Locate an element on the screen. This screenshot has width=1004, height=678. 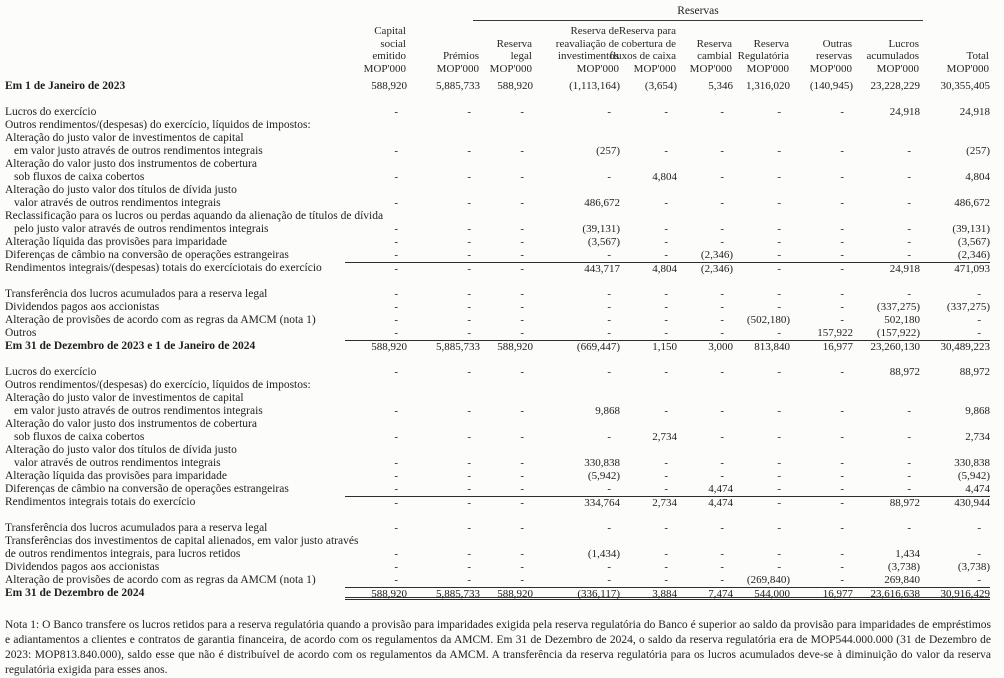
cell-lucros: 502,180 is located at coordinates (902, 320).